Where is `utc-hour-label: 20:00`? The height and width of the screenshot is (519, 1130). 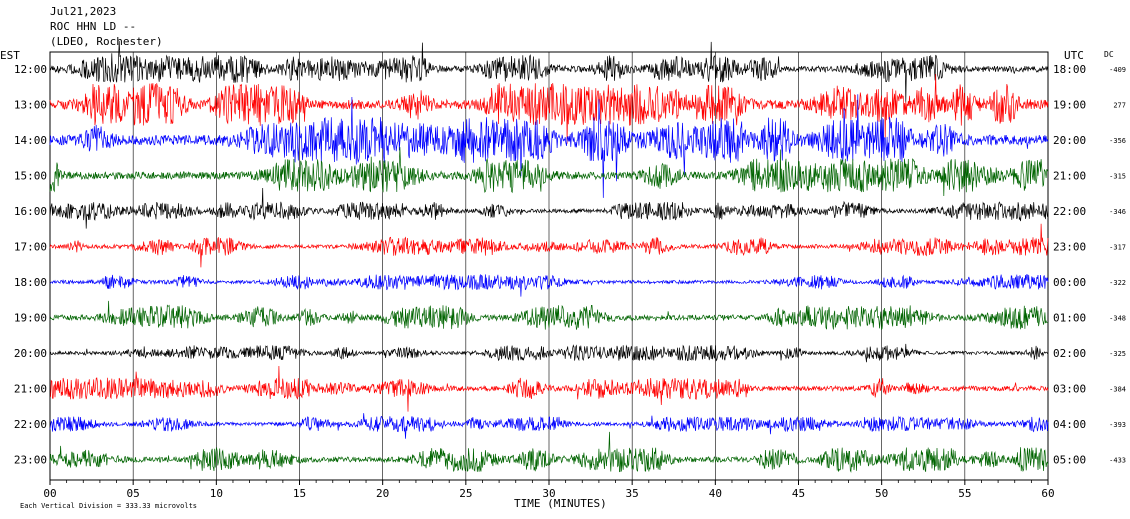 utc-hour-label: 20:00 is located at coordinates (1069, 140).